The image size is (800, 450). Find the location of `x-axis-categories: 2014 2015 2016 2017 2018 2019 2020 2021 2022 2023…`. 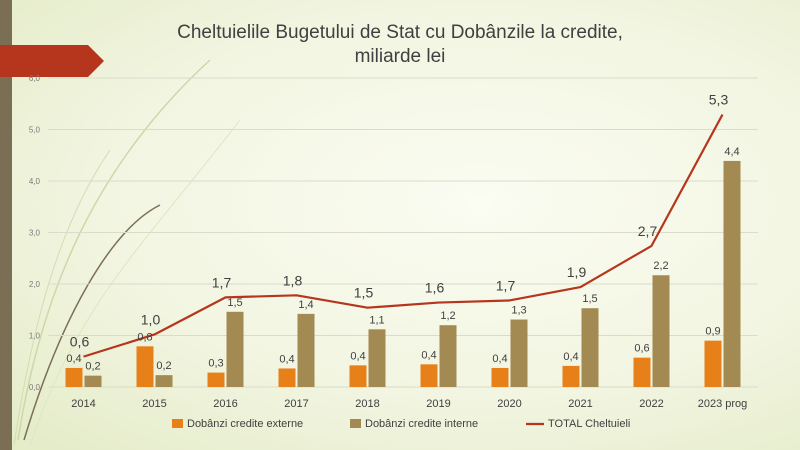

x-axis-categories: 2014 2015 2016 2017 2018 2019 2020 2021 2022 2023… is located at coordinates (409, 404).